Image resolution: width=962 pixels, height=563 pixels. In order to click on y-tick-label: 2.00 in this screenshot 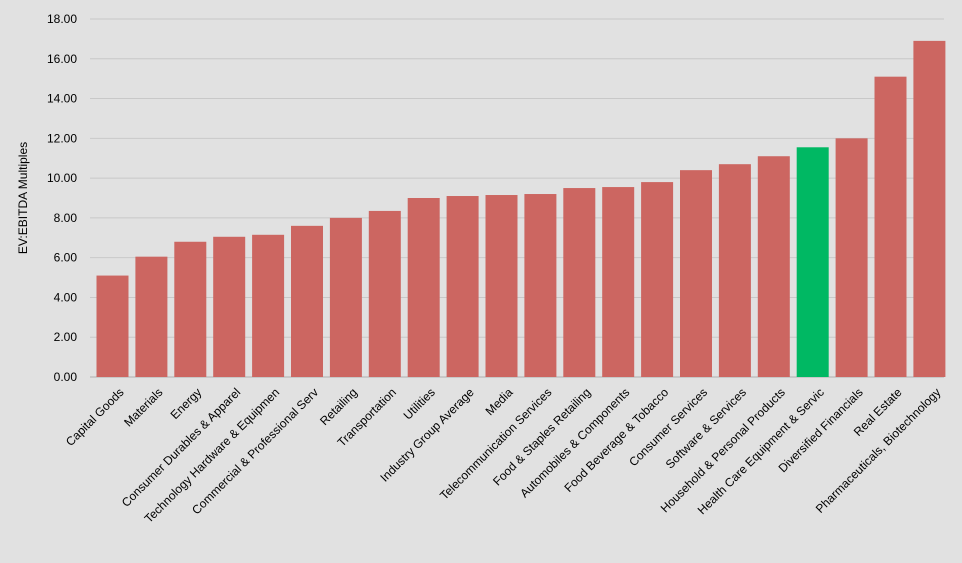, I will do `click(66, 337)`.